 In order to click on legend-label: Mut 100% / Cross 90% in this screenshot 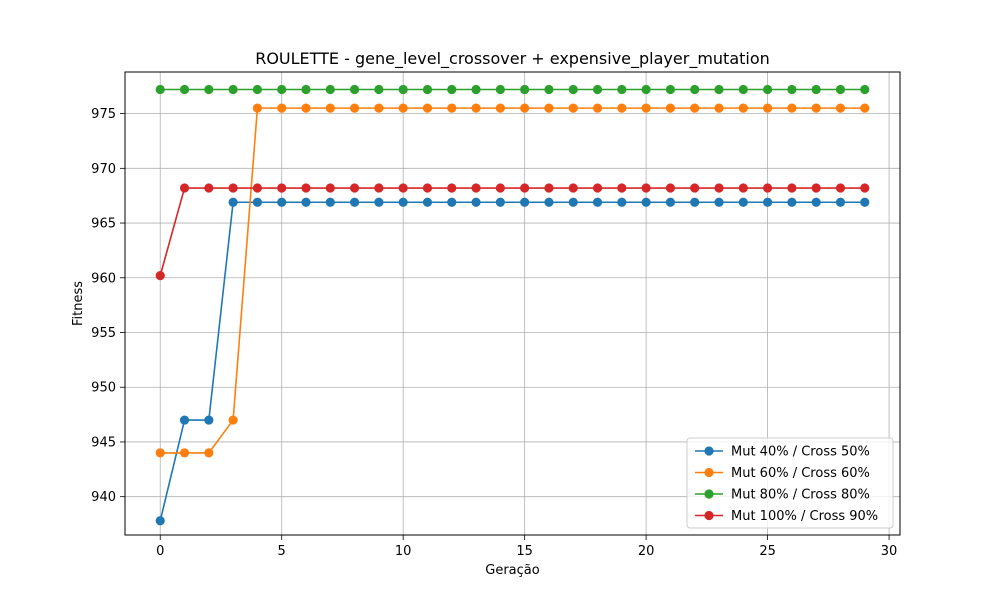, I will do `click(804, 516)`.